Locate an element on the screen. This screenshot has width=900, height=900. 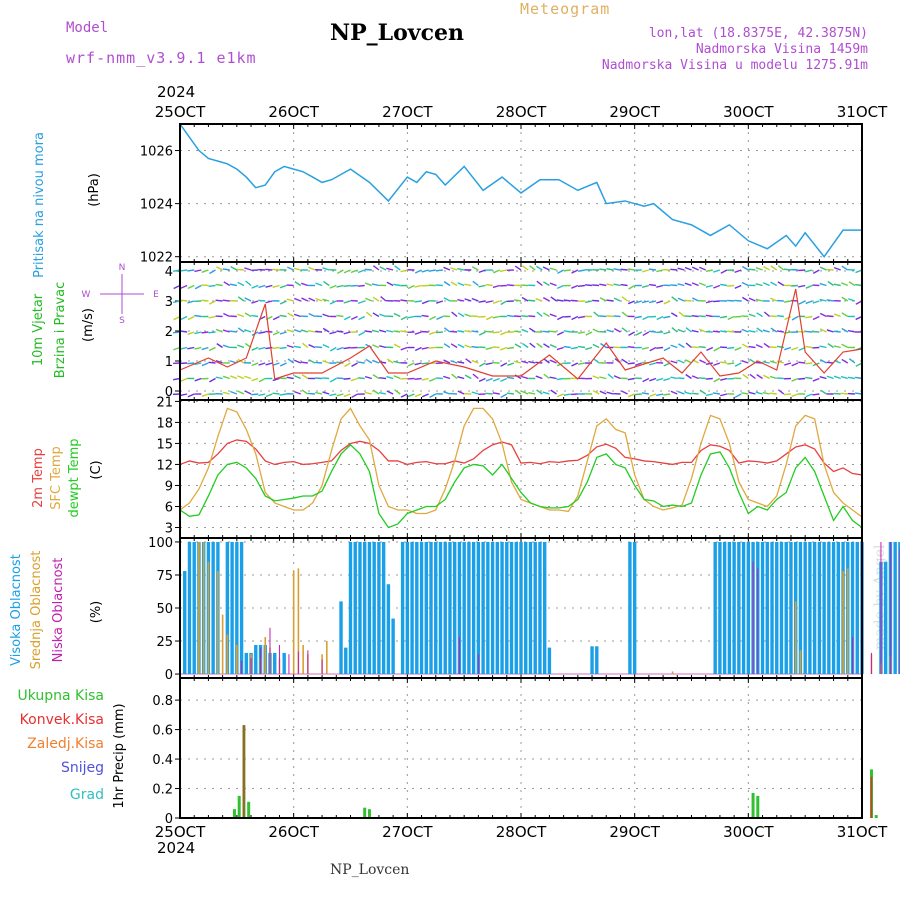
year-label-top: 2024 is located at coordinates (176, 92).